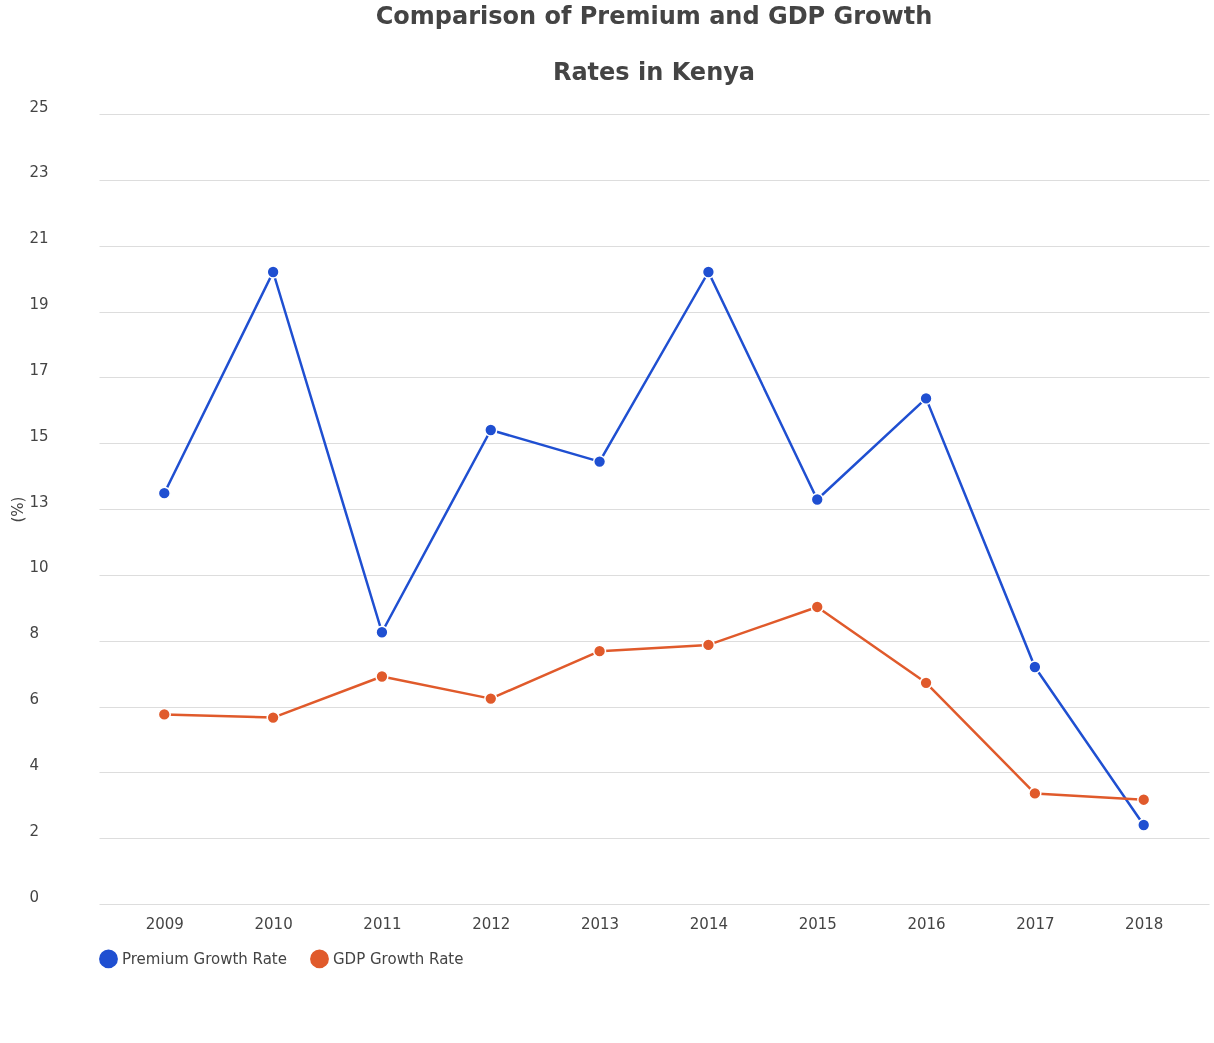 The width and height of the screenshot is (1214, 1043). Describe the element at coordinates (709, 923) in the screenshot. I see `x-tick-label: 2014` at that location.